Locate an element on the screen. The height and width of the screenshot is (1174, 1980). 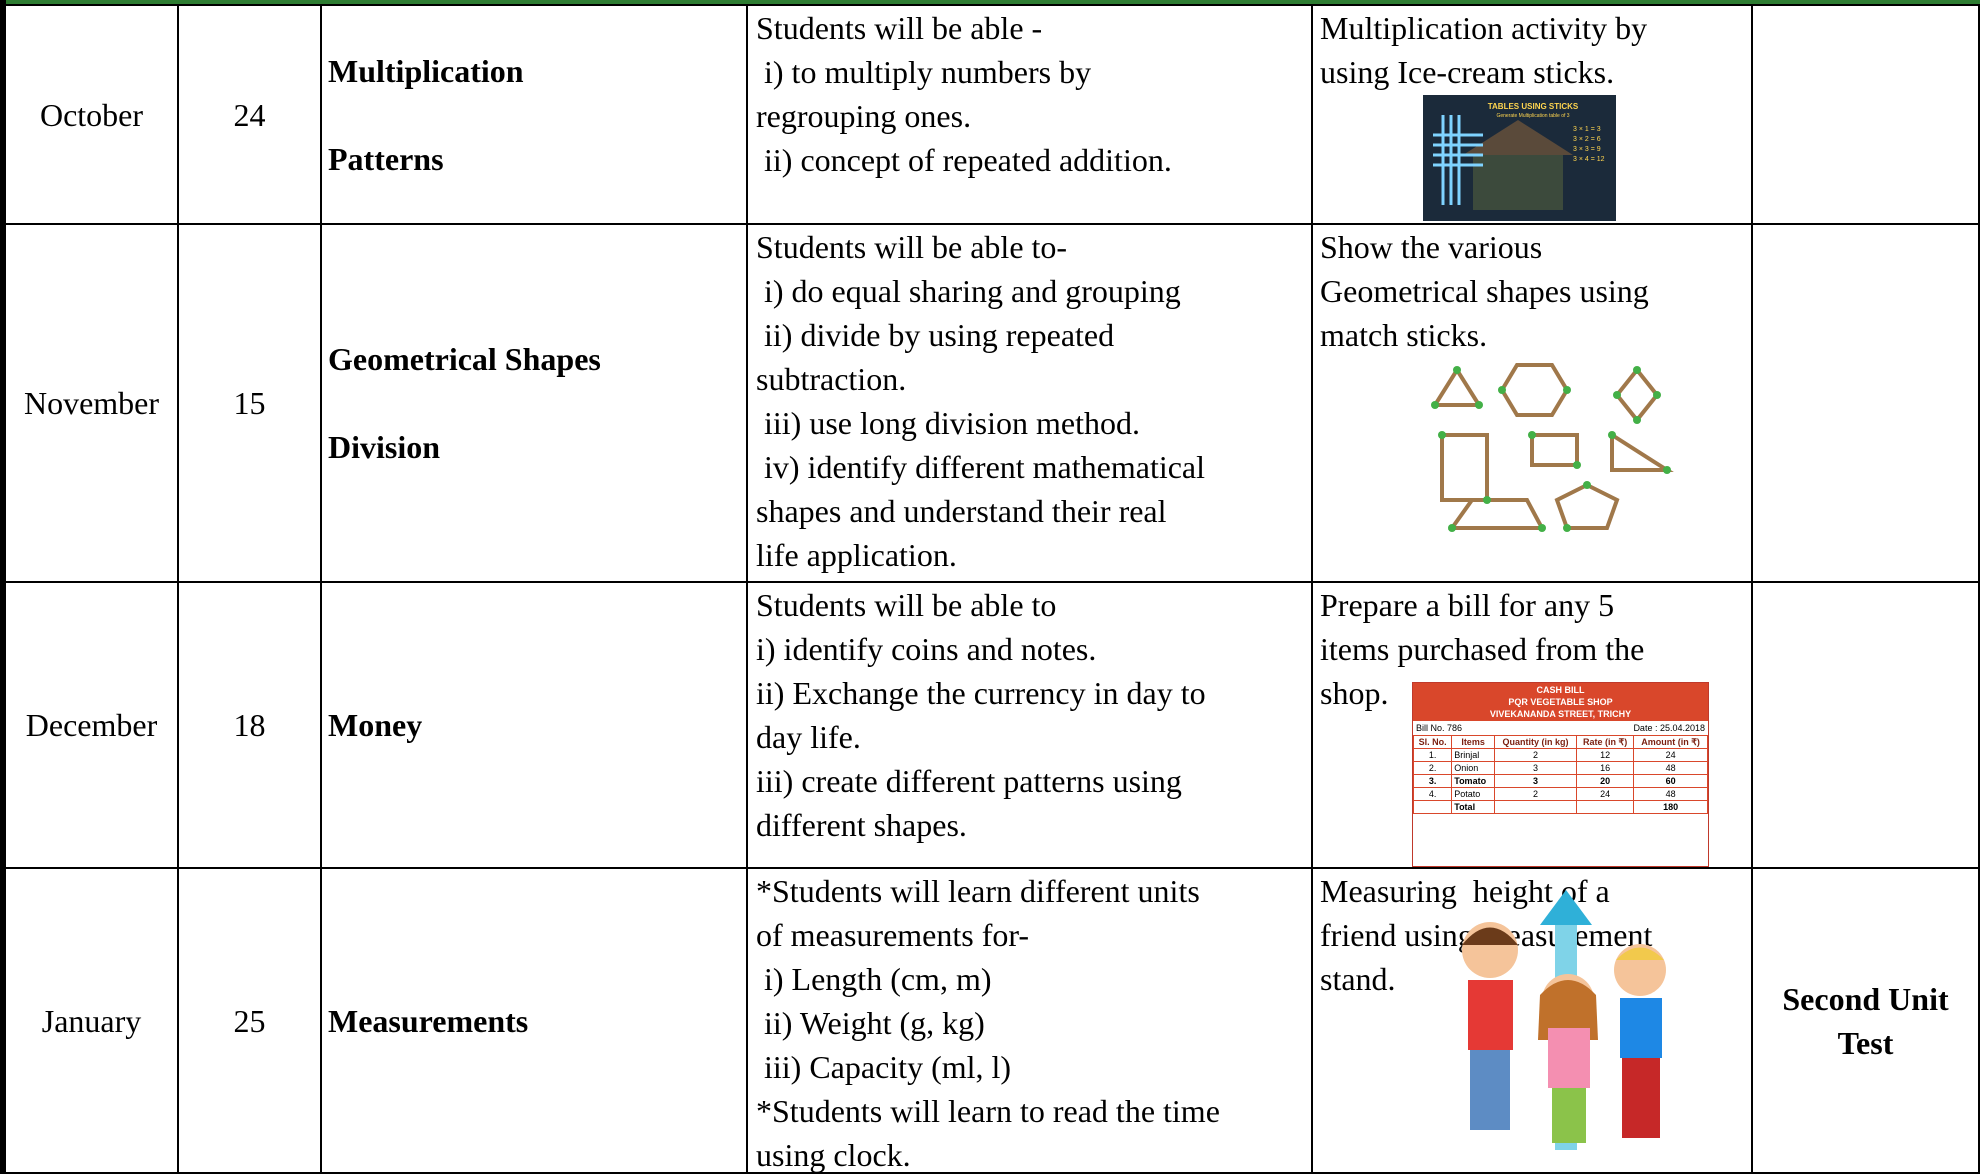
bill-head-cell: Rate (in ₹) is located at coordinates (1605, 742).